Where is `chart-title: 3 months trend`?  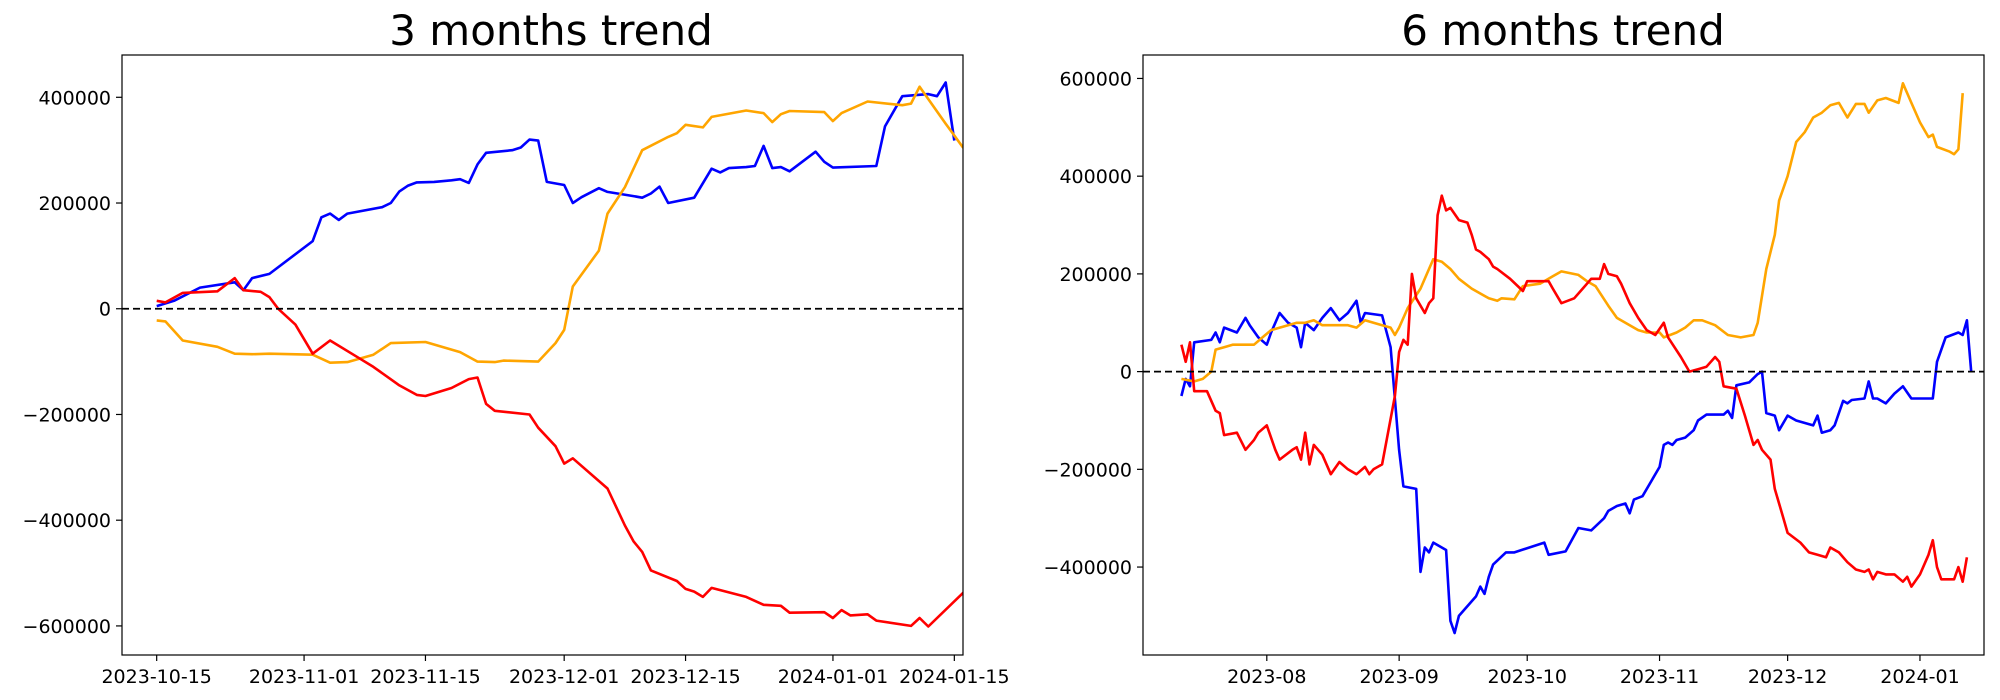
chart-title: 3 months trend is located at coordinates (551, 30).